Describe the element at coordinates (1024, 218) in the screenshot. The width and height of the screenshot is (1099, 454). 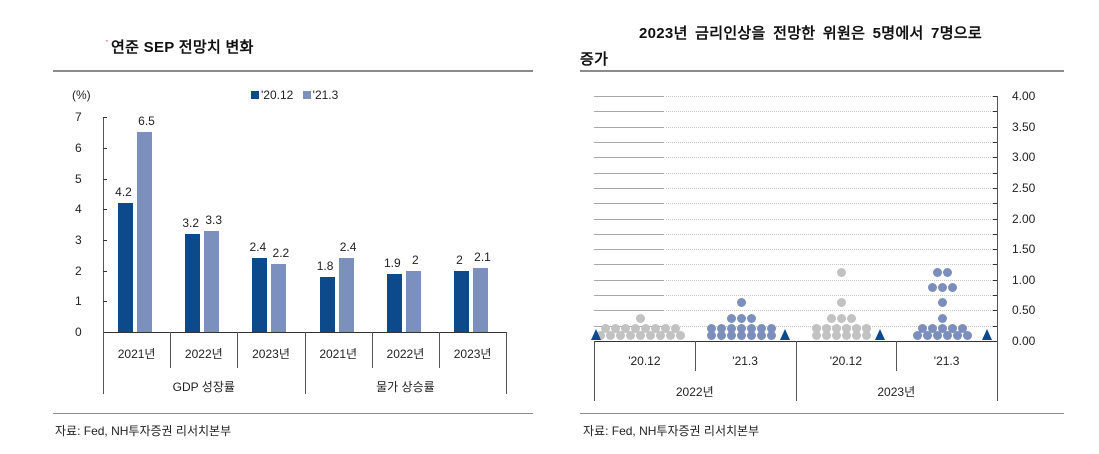
I see `y-tick-label: 2.00` at that location.